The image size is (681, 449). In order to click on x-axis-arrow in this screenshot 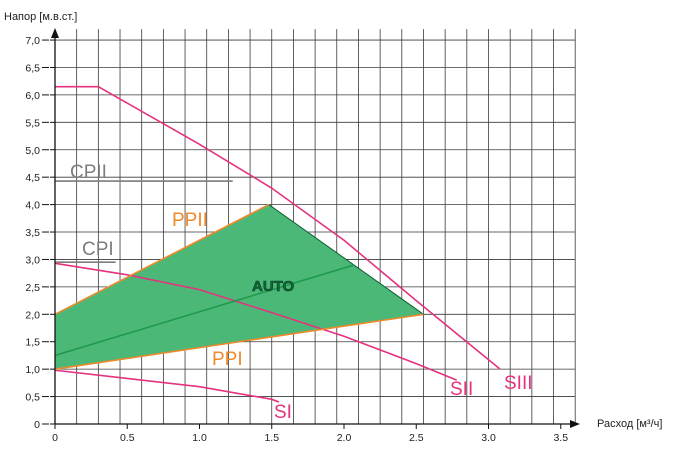, I will do `click(575, 424)`.